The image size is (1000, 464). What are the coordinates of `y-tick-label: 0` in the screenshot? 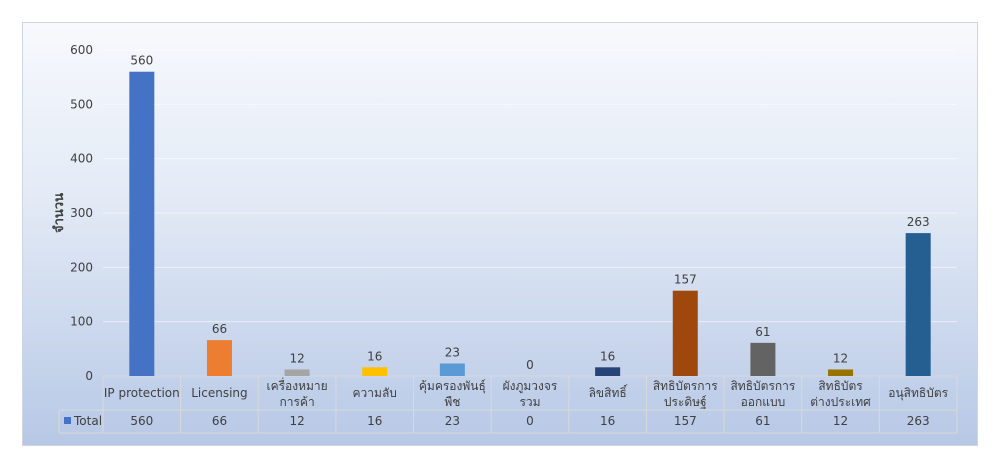 It's located at (89, 376).